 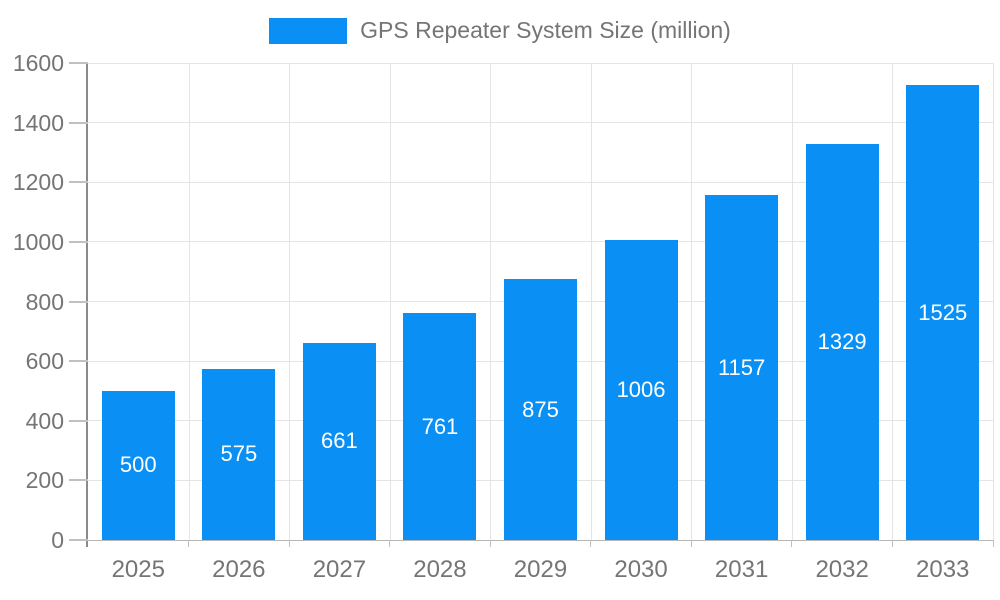 What do you see at coordinates (44, 301) in the screenshot?
I see `y-axis-label-800: 800` at bounding box center [44, 301].